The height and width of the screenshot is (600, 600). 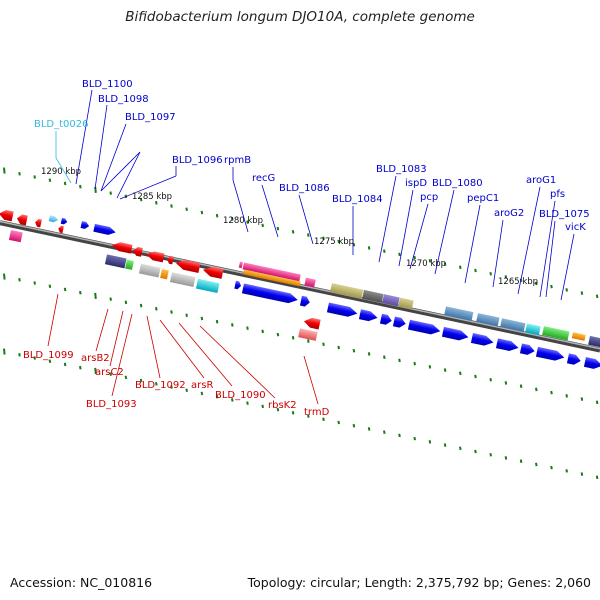 I want to click on gene-label-bld-1086: BLD_1086, so click(x=304, y=188).